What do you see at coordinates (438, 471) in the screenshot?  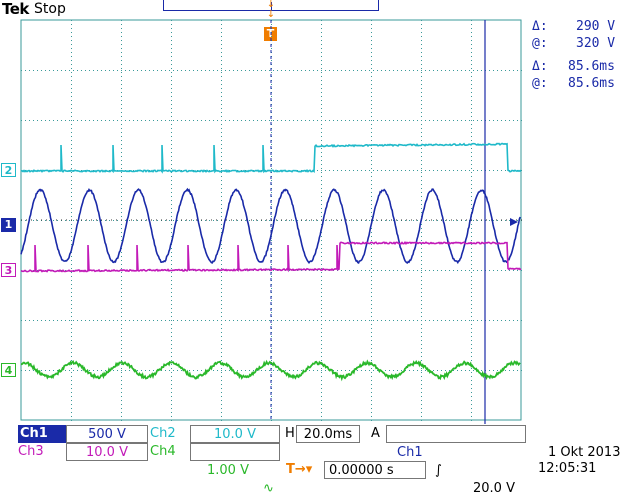 I see `rising-edge-icon: ∫` at bounding box center [438, 471].